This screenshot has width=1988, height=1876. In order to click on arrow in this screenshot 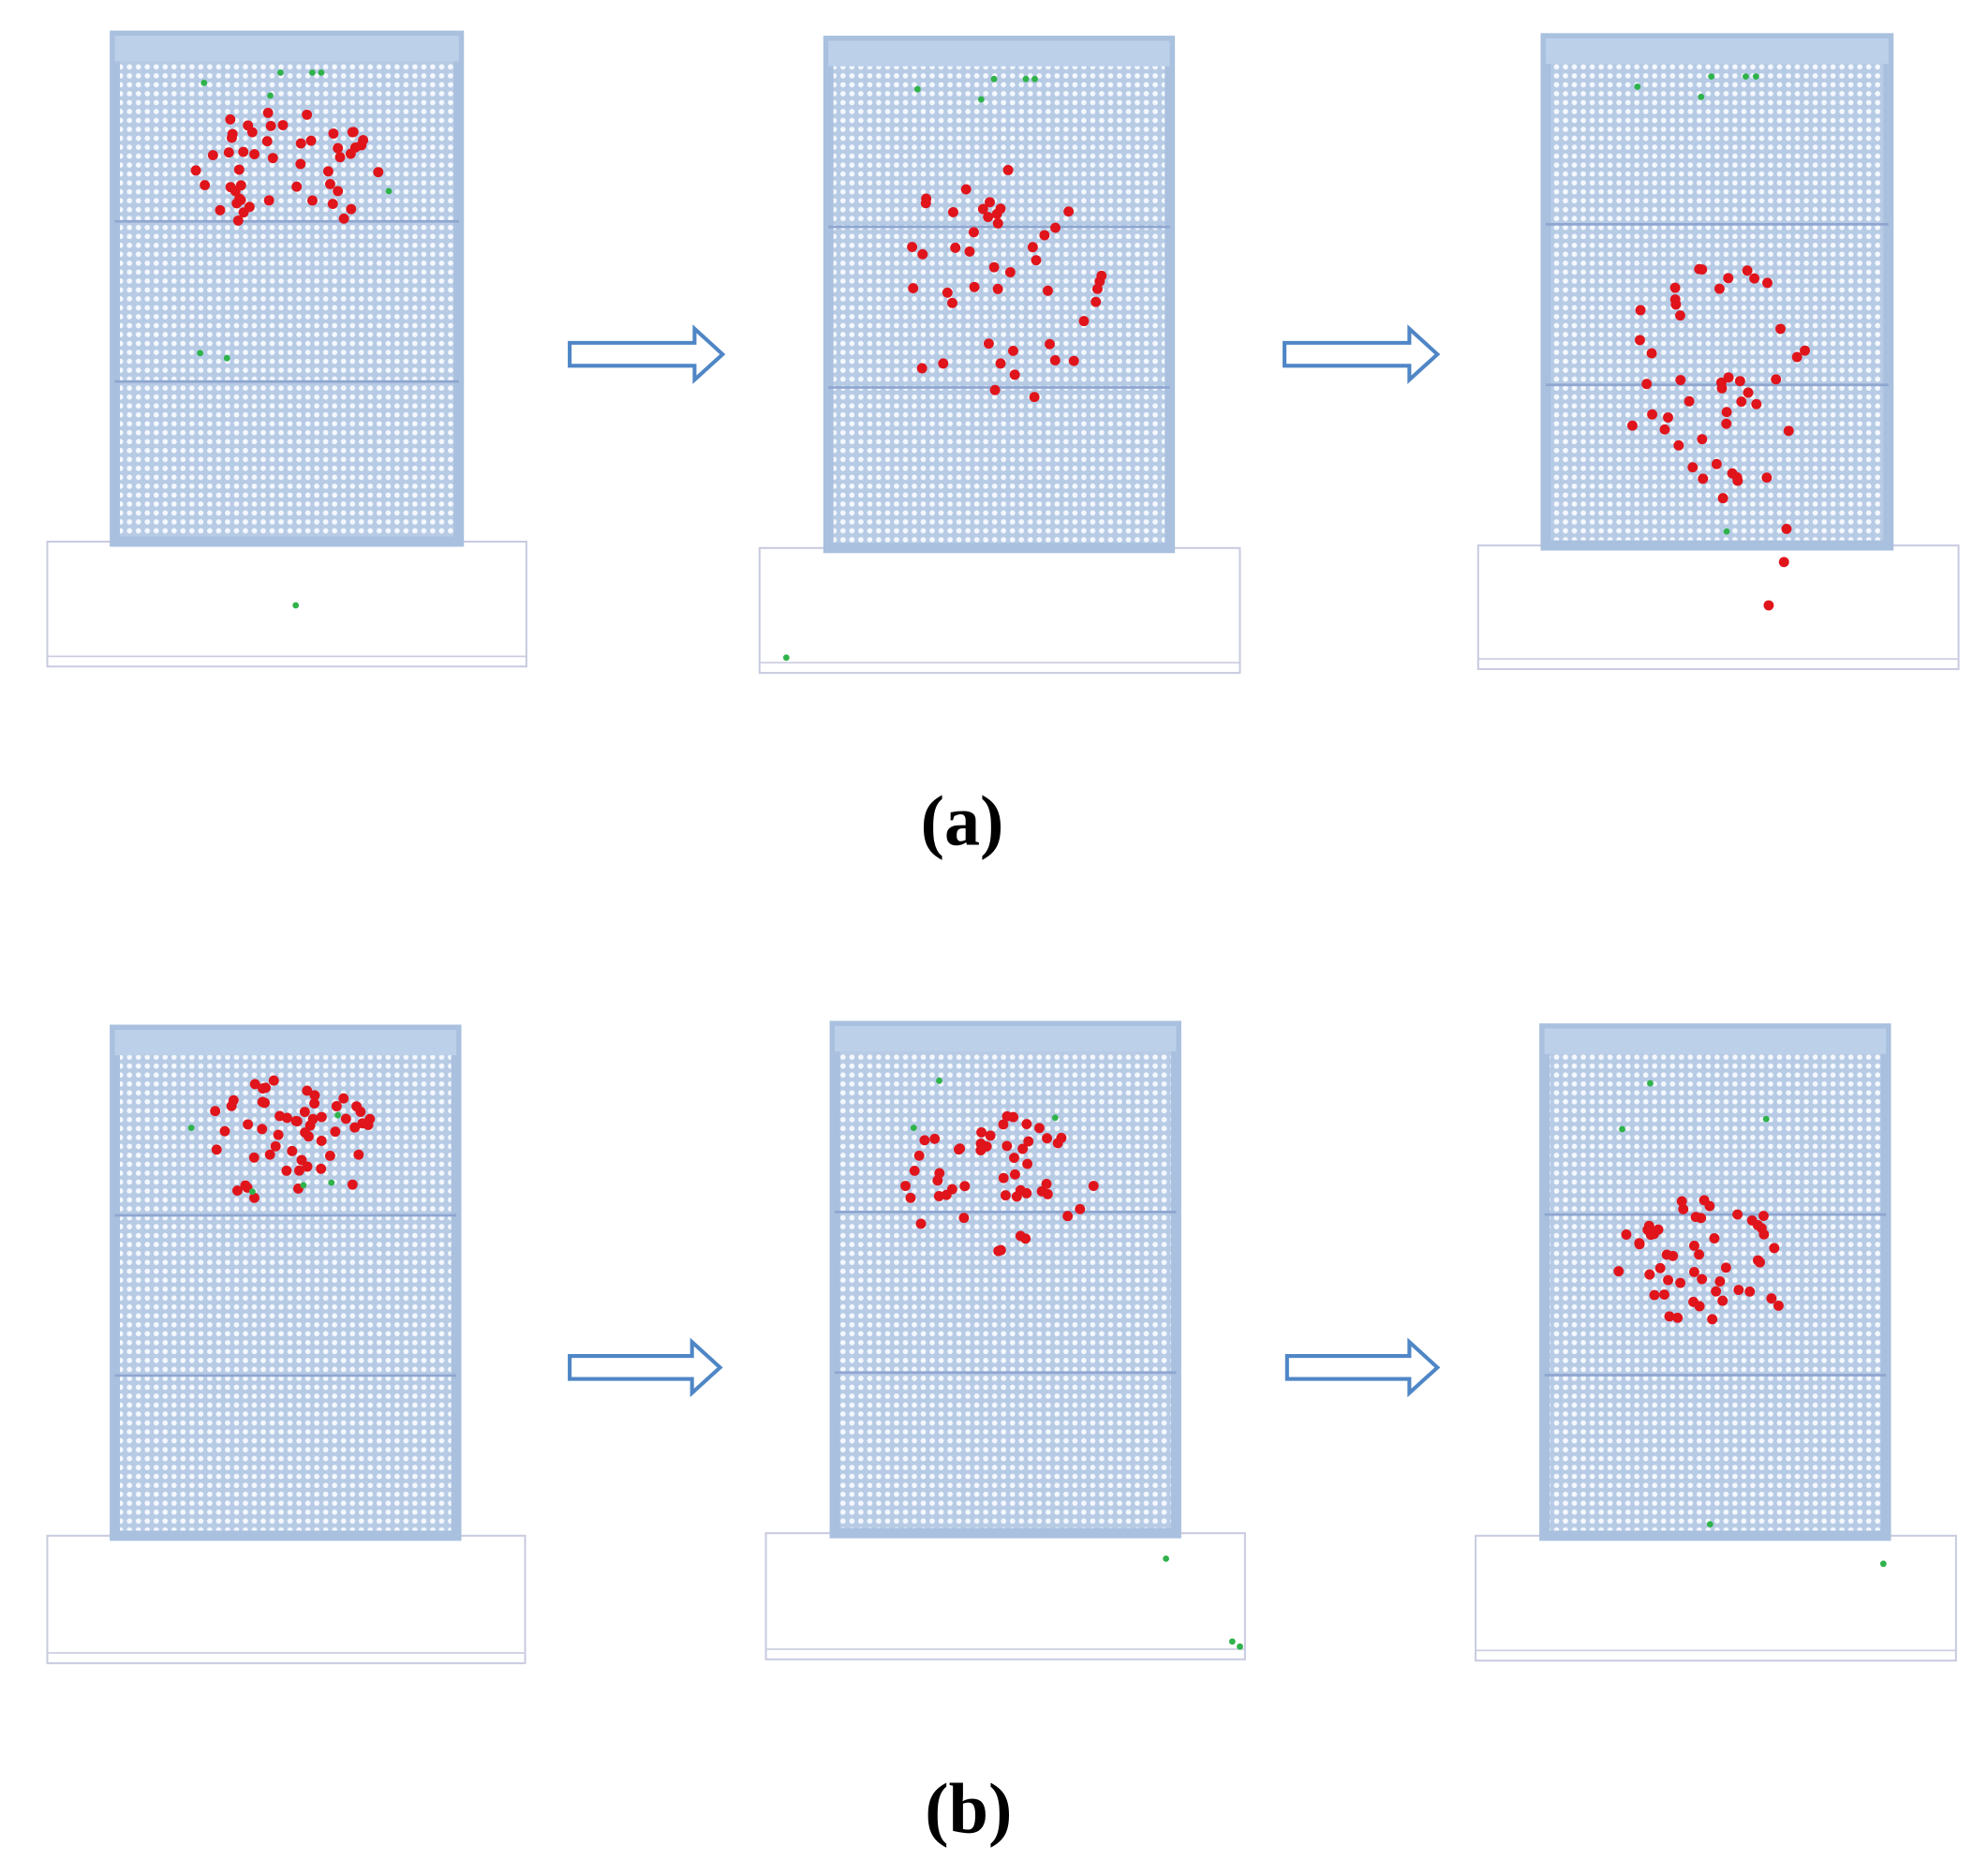, I will do `click(1362, 1368)`.